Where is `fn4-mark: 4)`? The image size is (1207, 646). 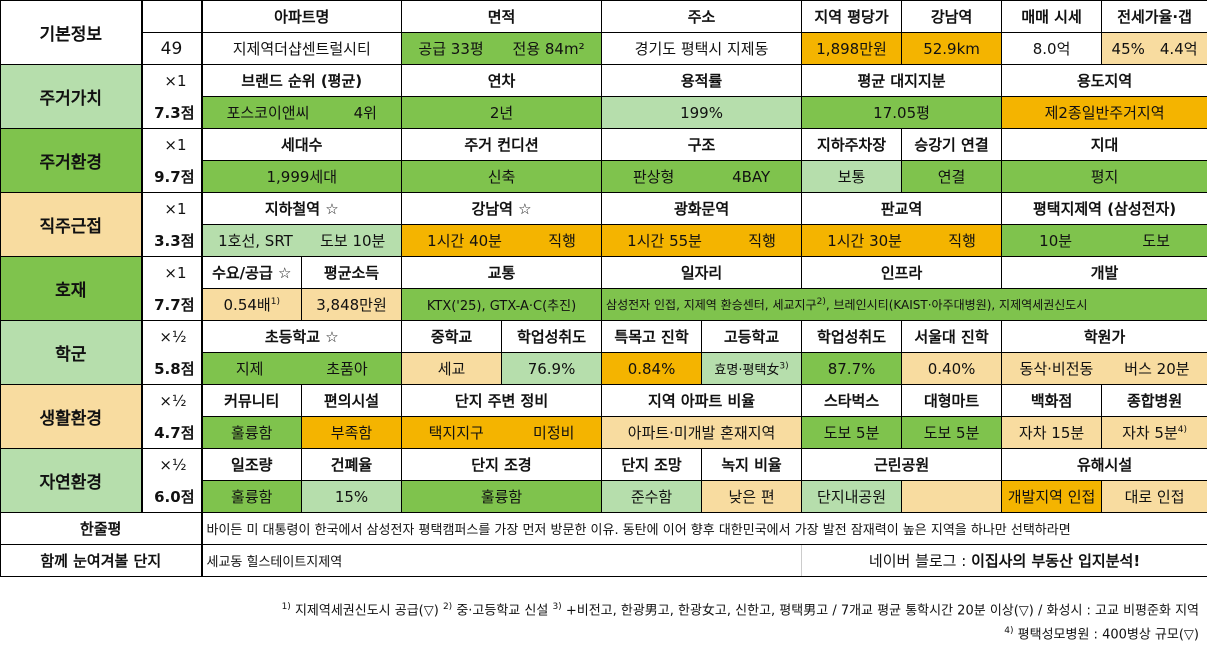
fn4-mark: 4) is located at coordinates (1008, 631).